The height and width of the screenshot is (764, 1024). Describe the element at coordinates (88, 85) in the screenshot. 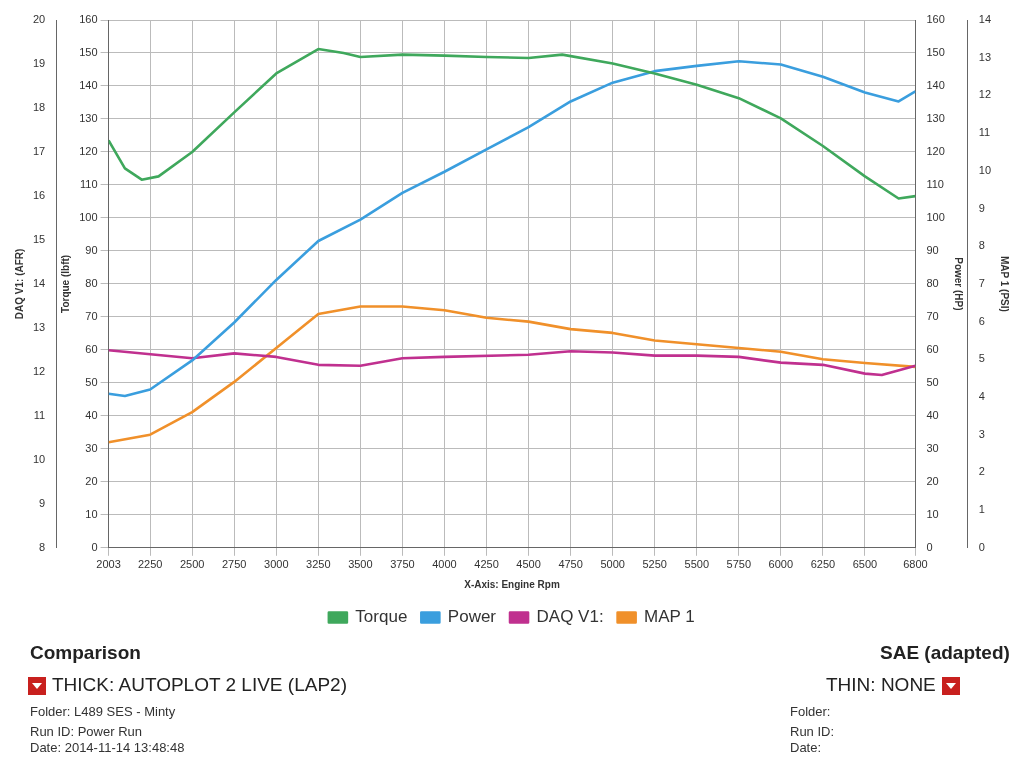

I see `y-tick-label: 140` at that location.